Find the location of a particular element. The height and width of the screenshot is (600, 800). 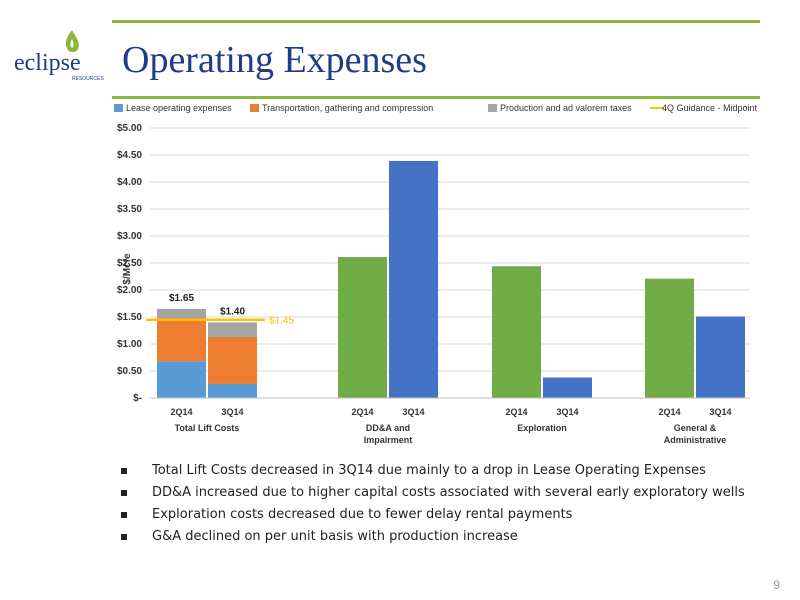

logo-subtext: RESOURCES is located at coordinates (88, 79).